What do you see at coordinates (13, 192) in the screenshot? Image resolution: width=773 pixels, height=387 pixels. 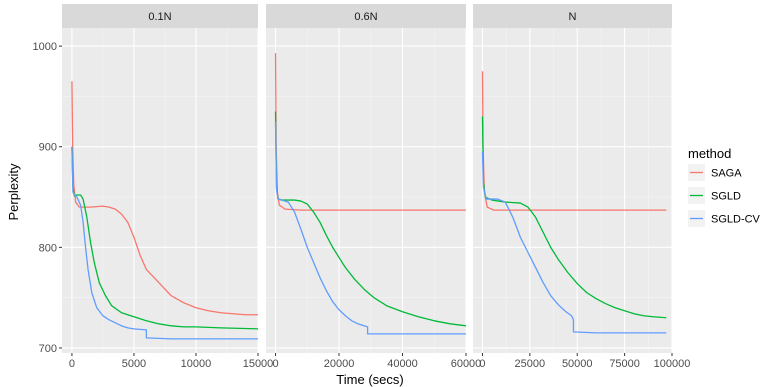 I see `y-axis-title: Perplexity` at bounding box center [13, 192].